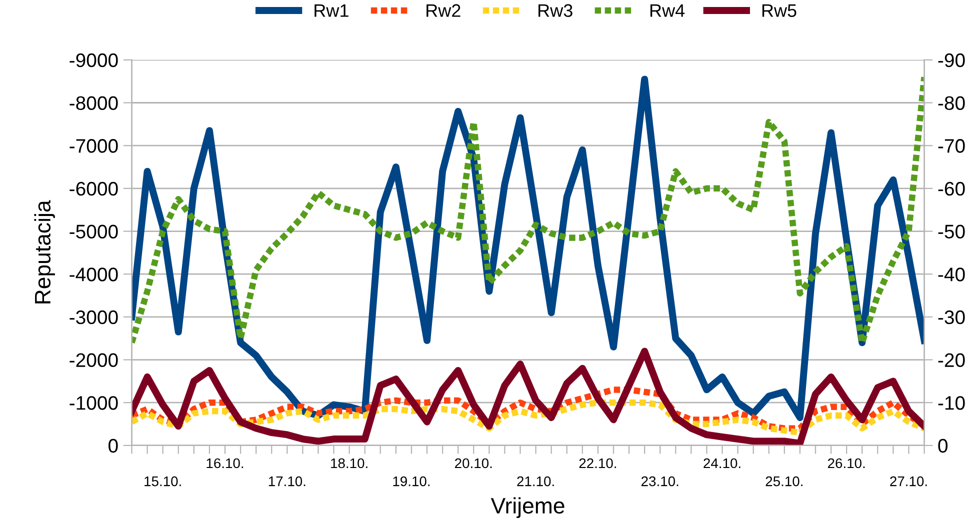  What do you see at coordinates (951, 317) in the screenshot?
I see `y2-tick-label: -30` at bounding box center [951, 317].